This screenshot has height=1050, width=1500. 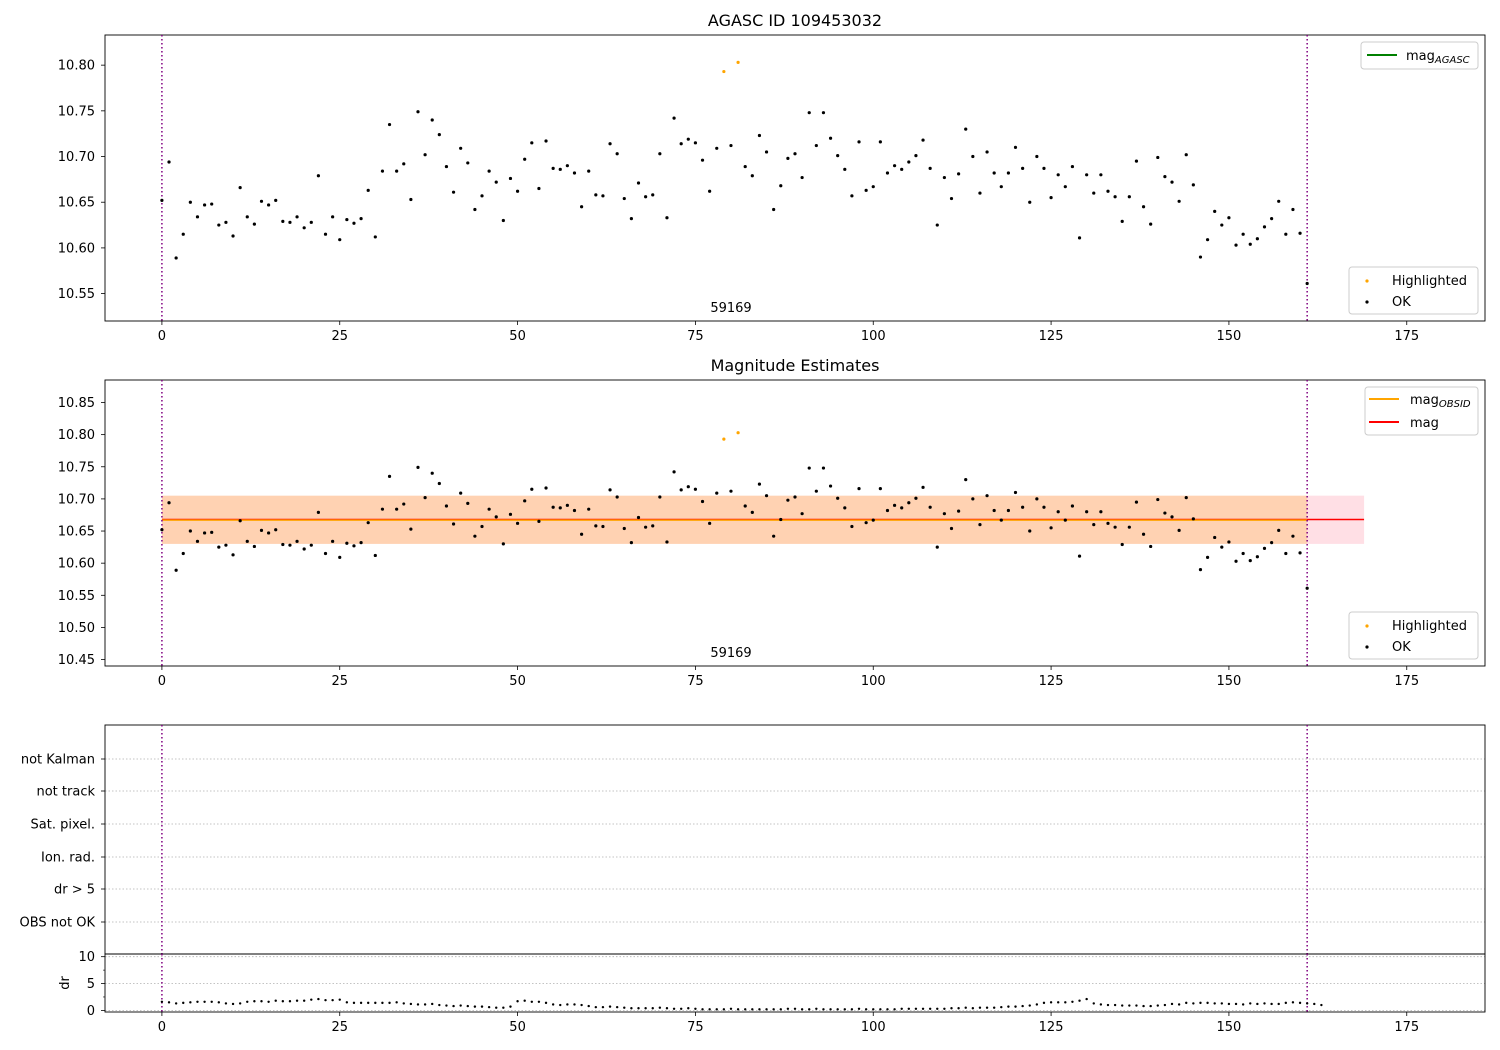 What do you see at coordinates (162, 336) in the screenshot?
I see `x-tick-label: 0` at bounding box center [162, 336].